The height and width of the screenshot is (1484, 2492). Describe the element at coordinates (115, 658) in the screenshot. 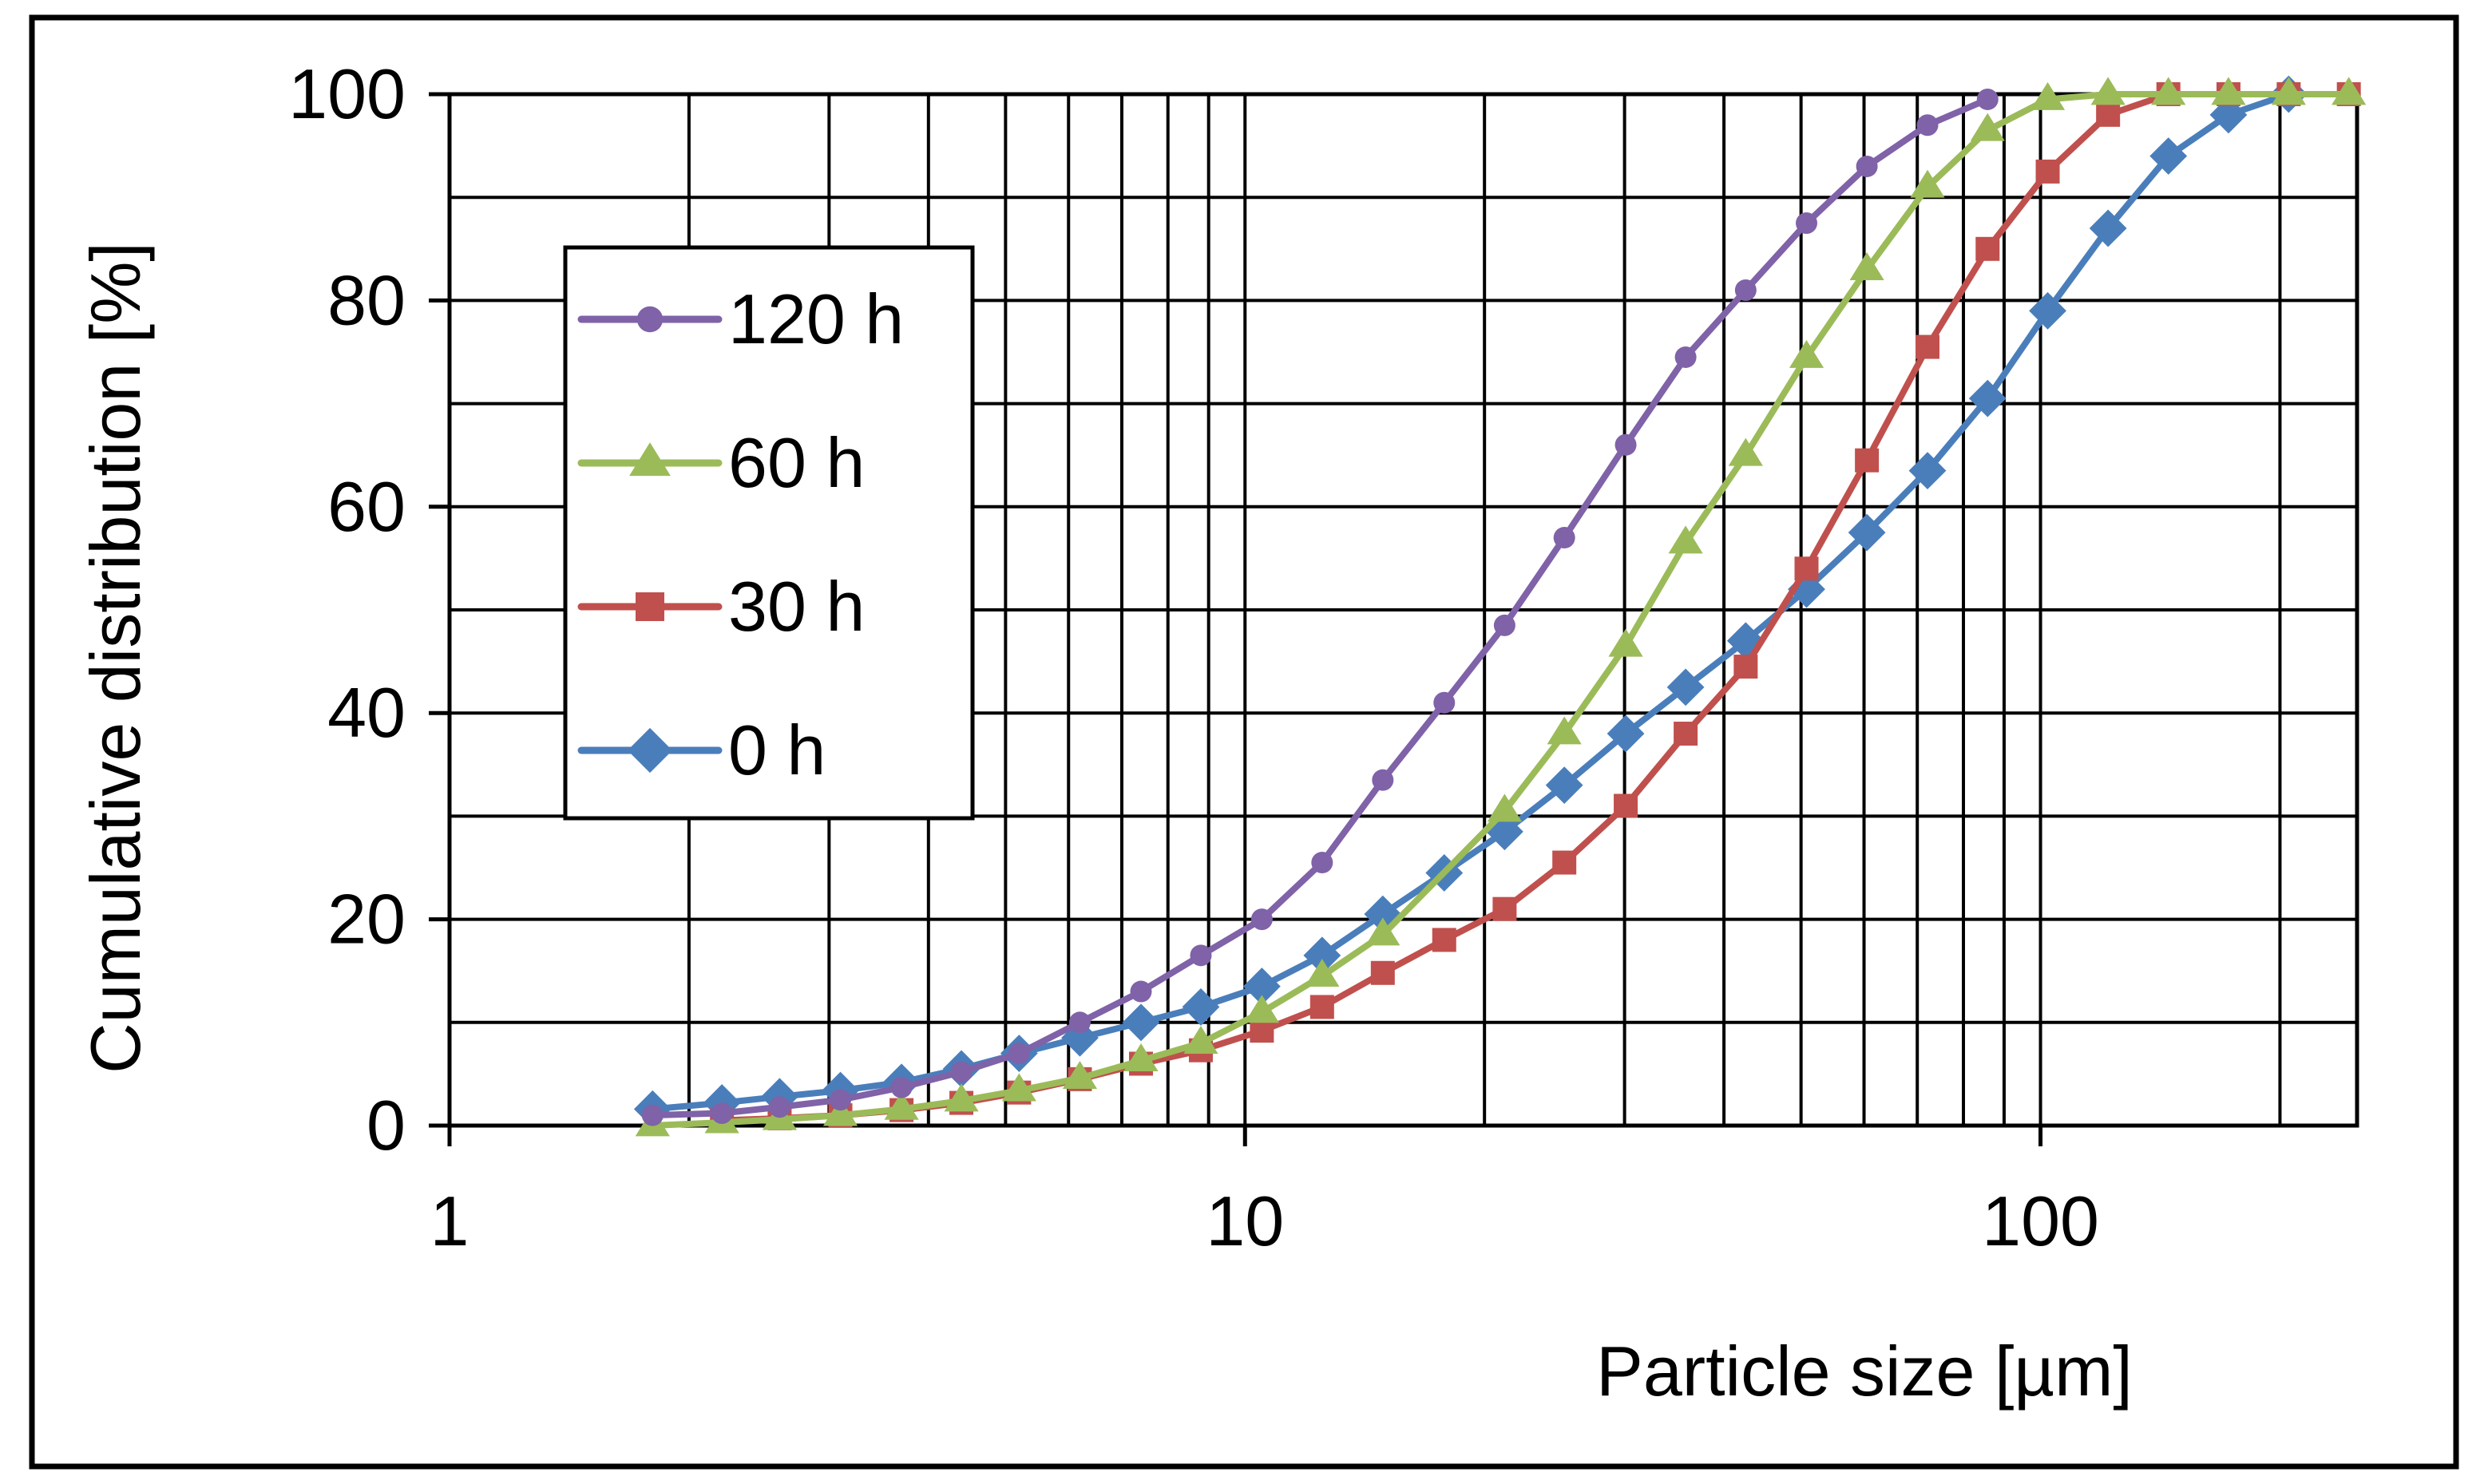

I see `y-axis-label: Cumulative distribution [%]` at that location.